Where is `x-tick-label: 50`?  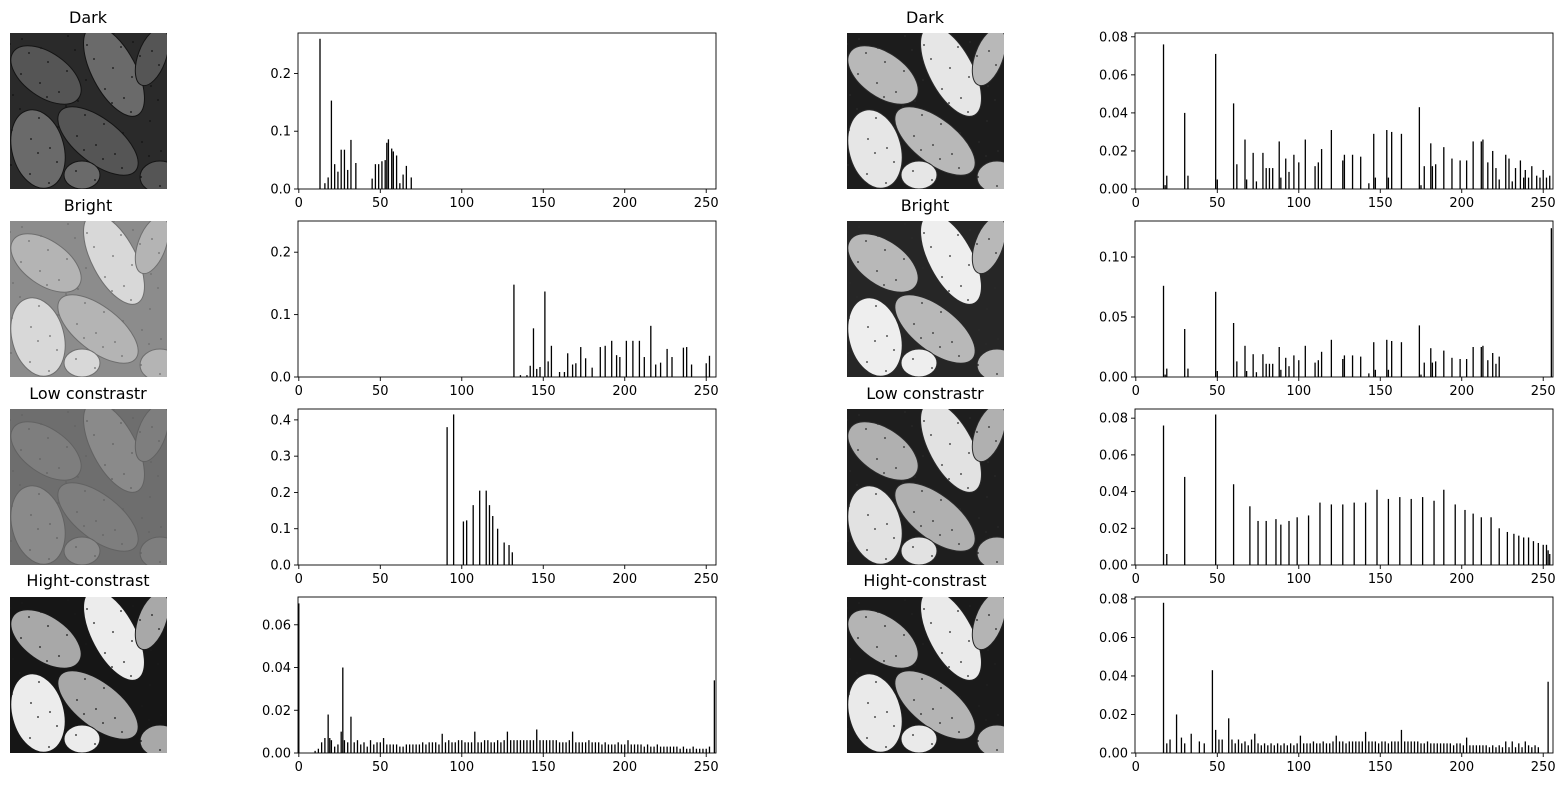 x-tick-label: 50 is located at coordinates (1217, 391).